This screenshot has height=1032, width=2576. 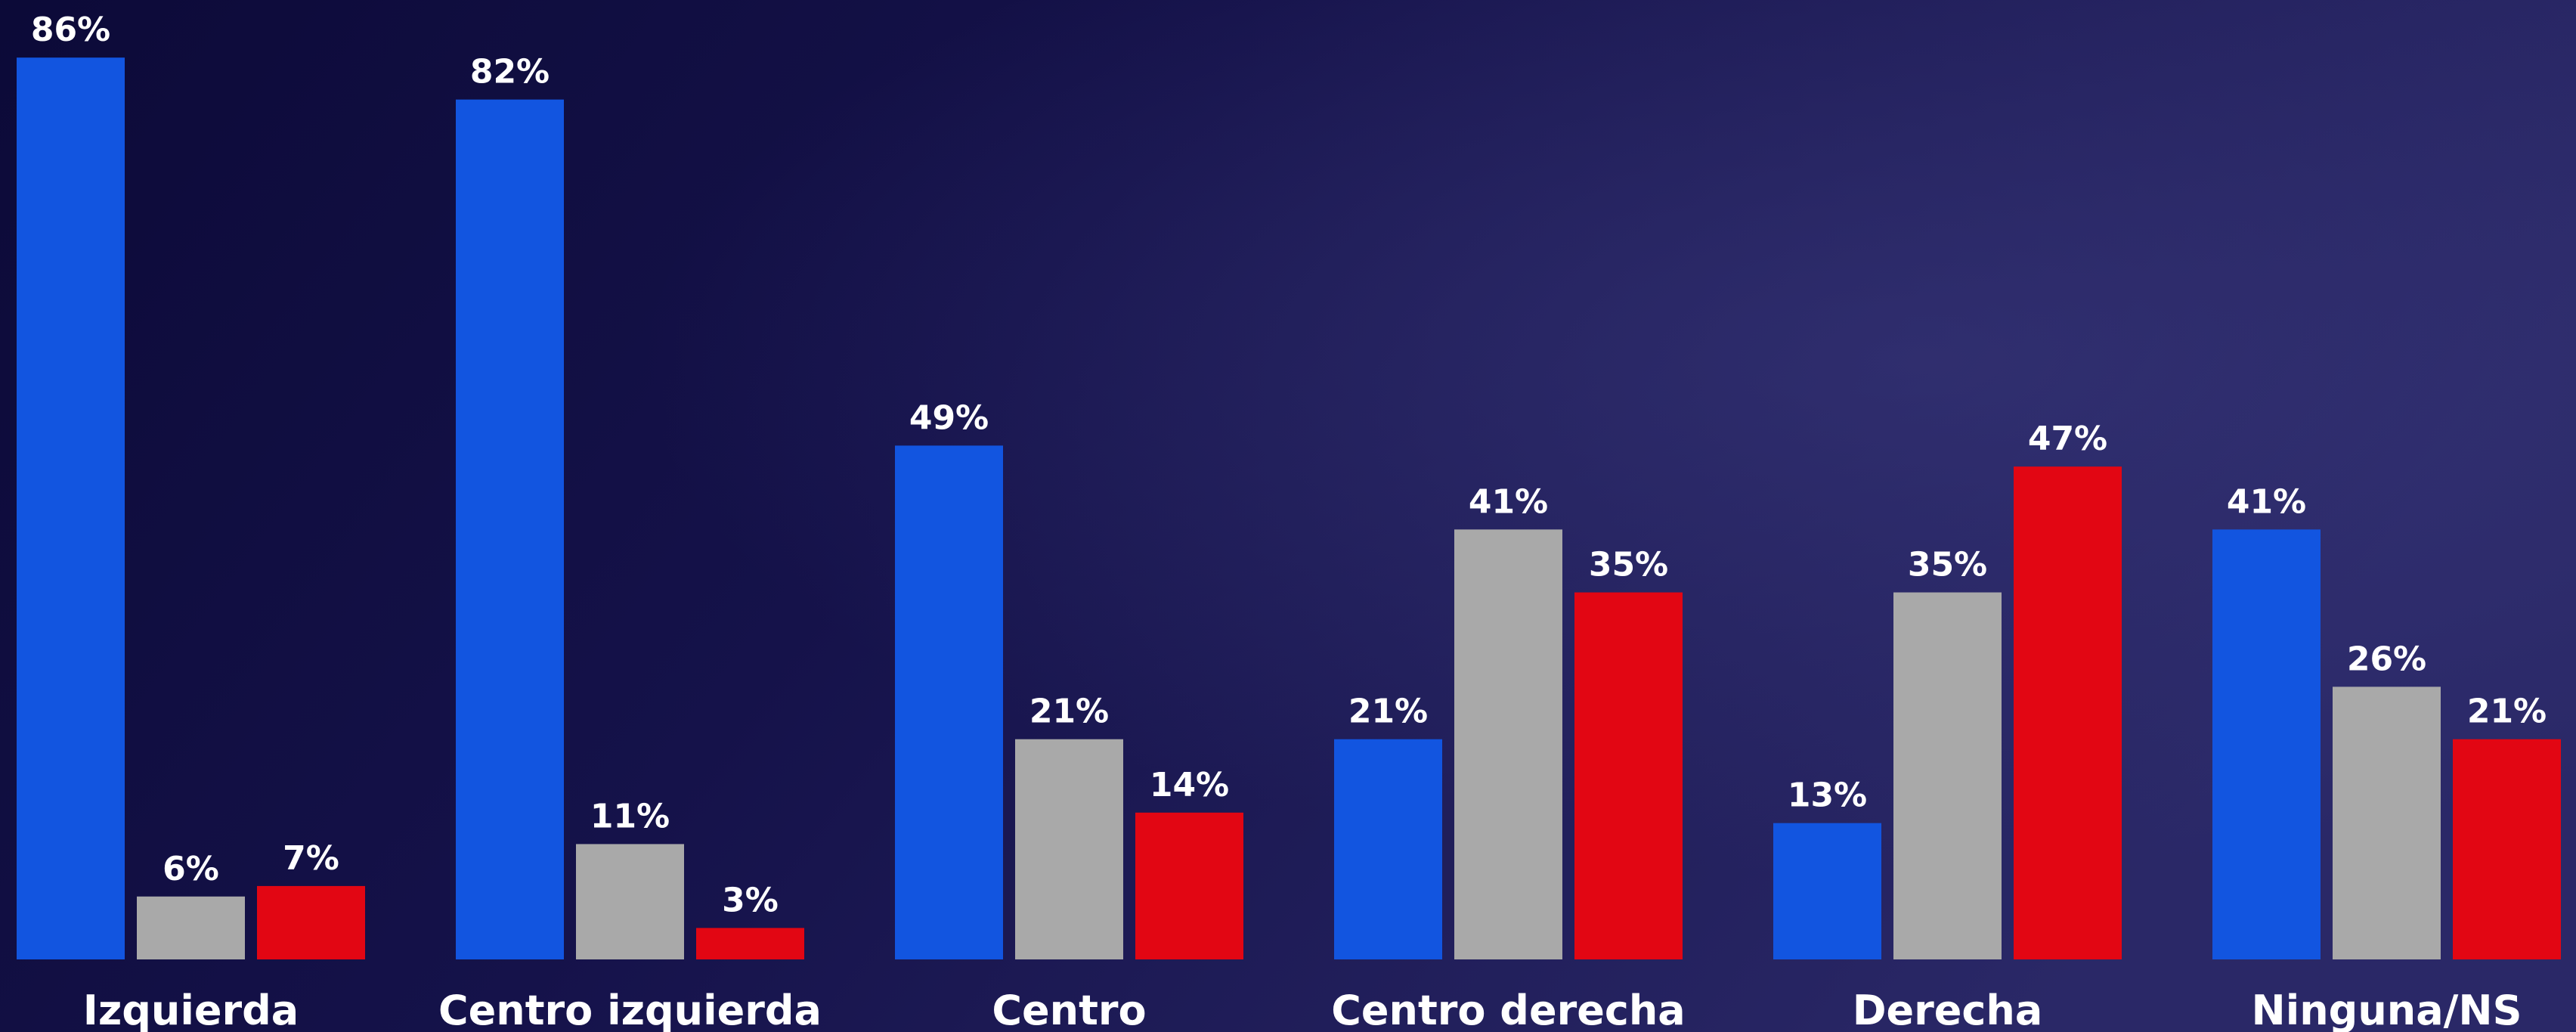 What do you see at coordinates (1069, 1009) in the screenshot?
I see `x-tick-label: Centro` at bounding box center [1069, 1009].